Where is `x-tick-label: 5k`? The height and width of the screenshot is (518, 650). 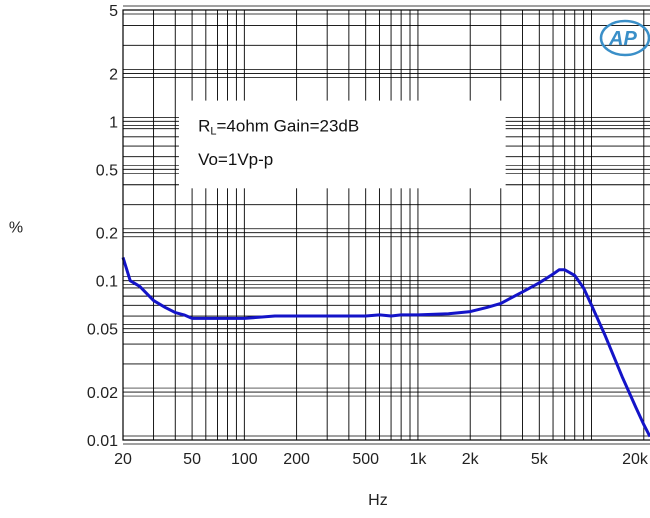 x-tick-label: 5k is located at coordinates (540, 459).